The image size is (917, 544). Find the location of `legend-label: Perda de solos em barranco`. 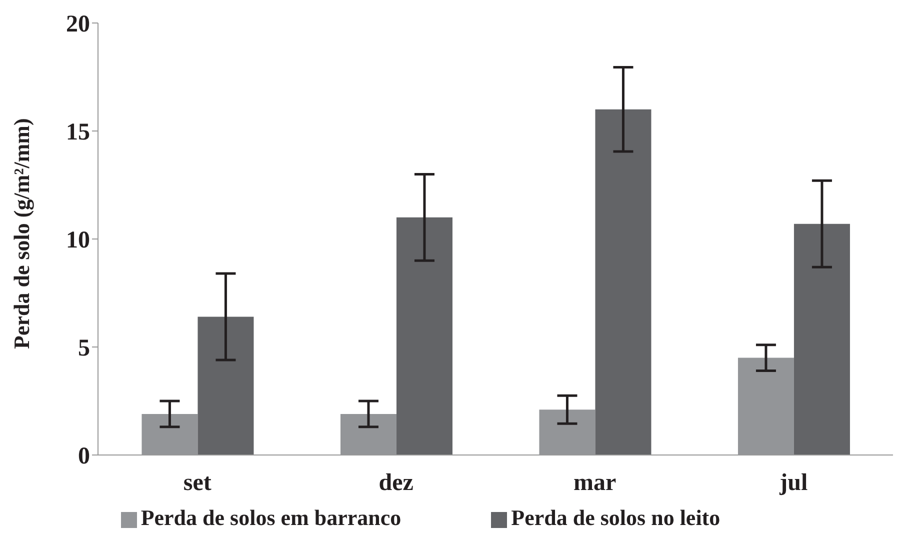

legend-label: Perda de solos em barranco is located at coordinates (271, 517).